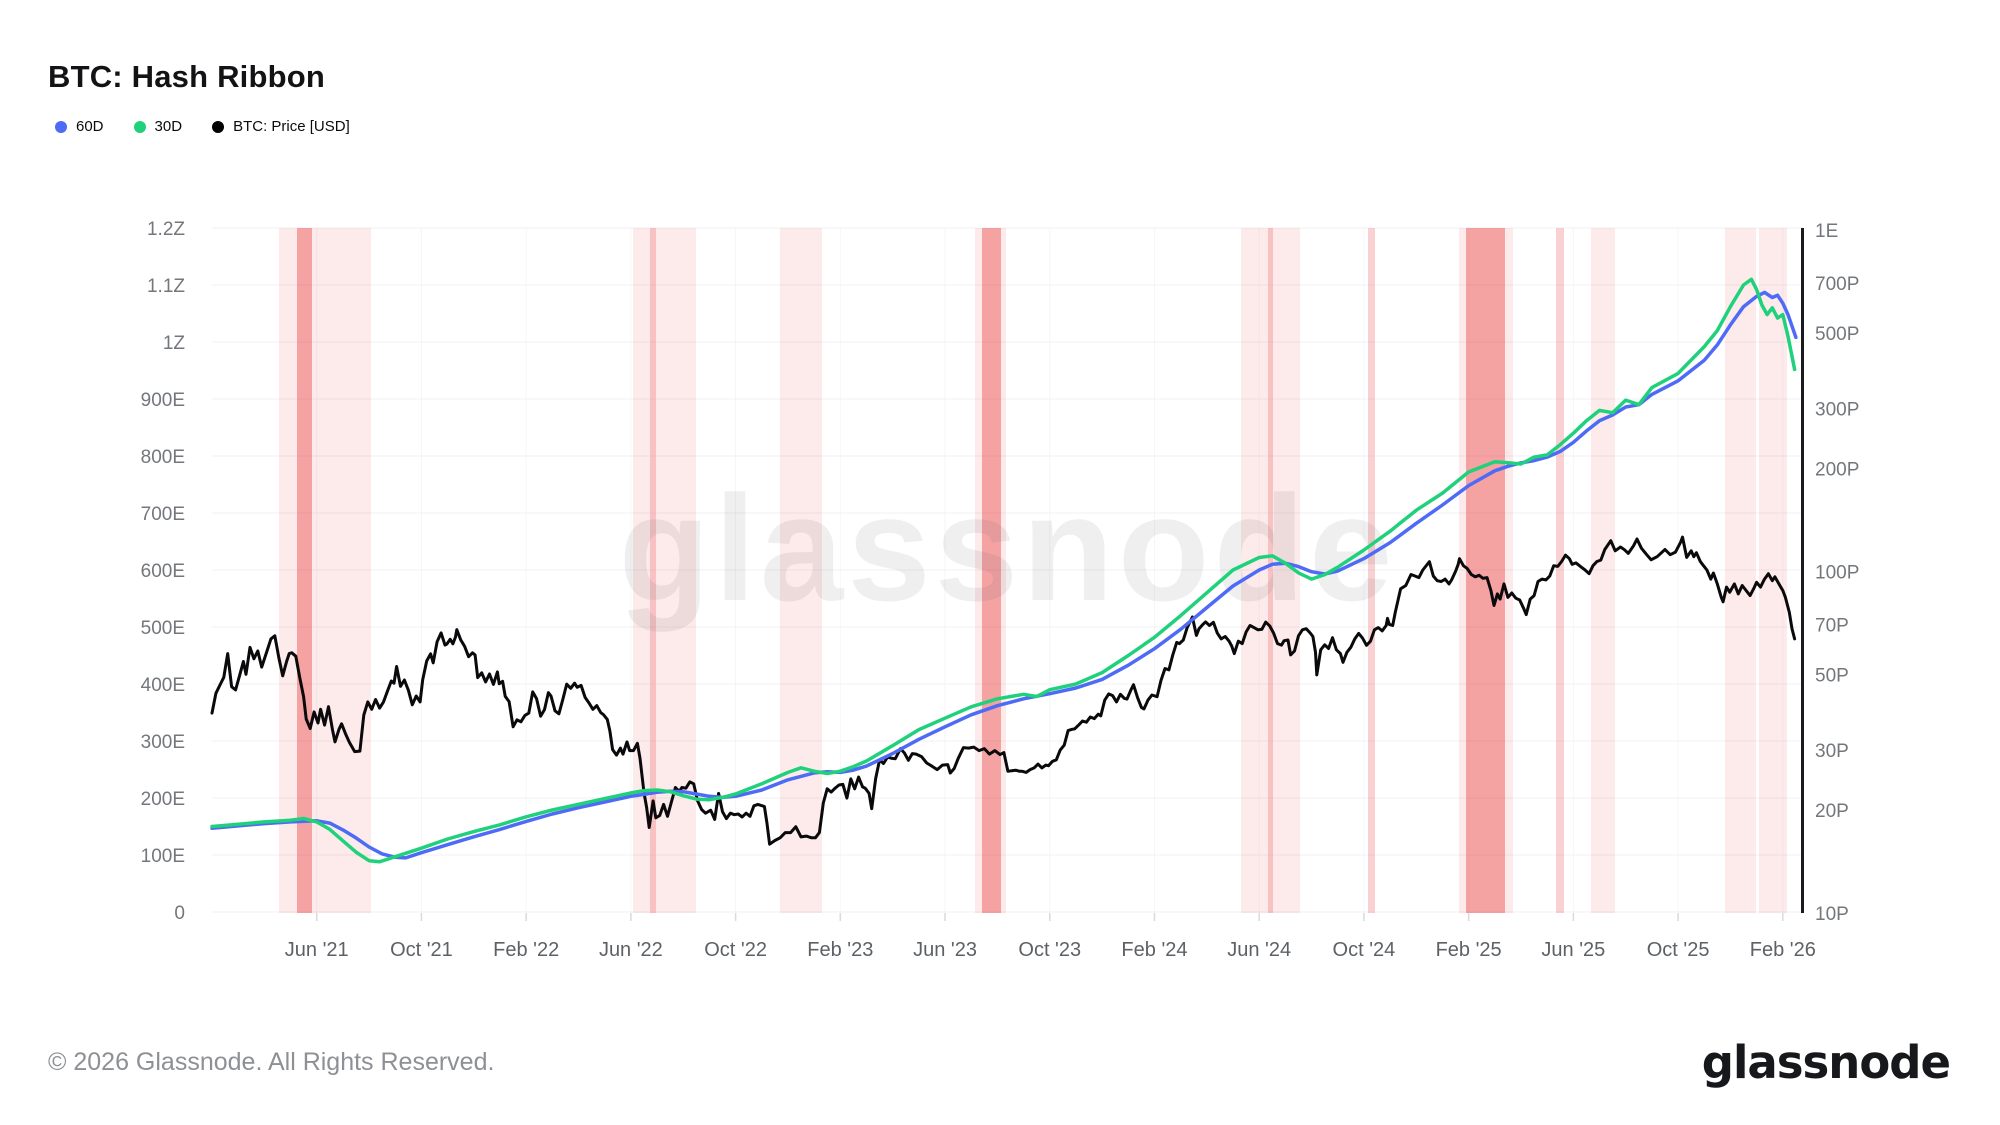  I want to click on price-axis-tick-label: 50P, so click(1832, 675).